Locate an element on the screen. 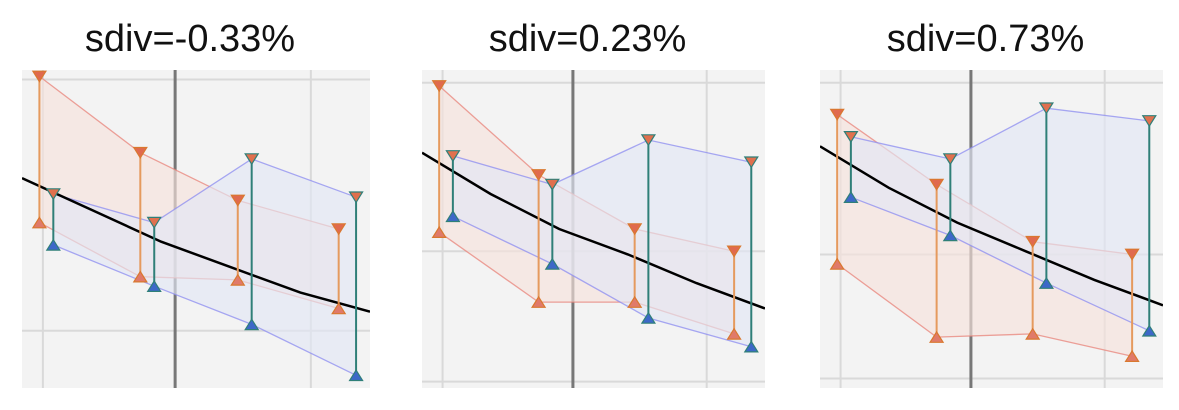  panel-title: sdiv=-0.33% is located at coordinates (190, 39).